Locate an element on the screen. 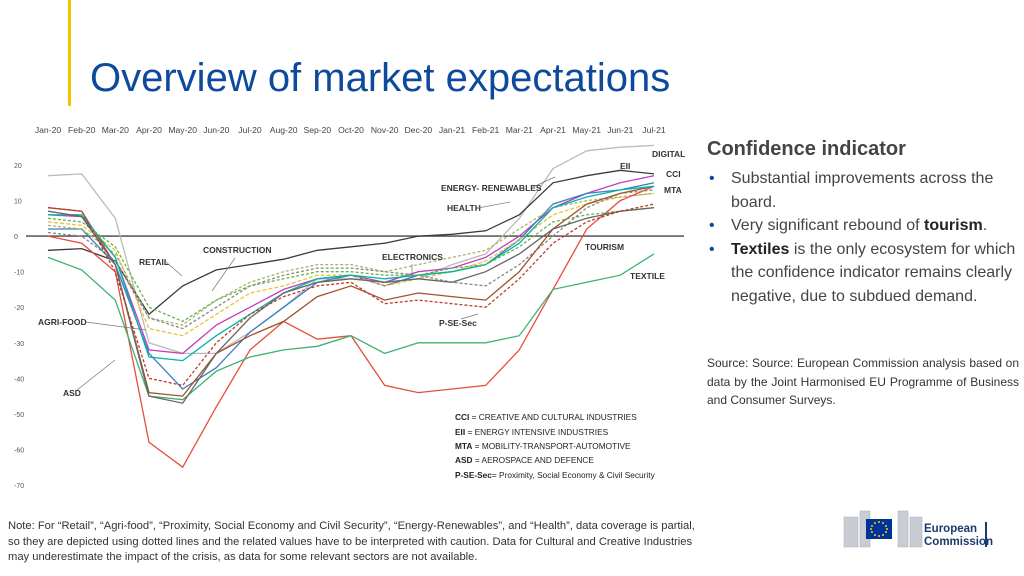 Image resolution: width=1024 pixels, height=576 pixels. label-cci: CCI is located at coordinates (673, 174).